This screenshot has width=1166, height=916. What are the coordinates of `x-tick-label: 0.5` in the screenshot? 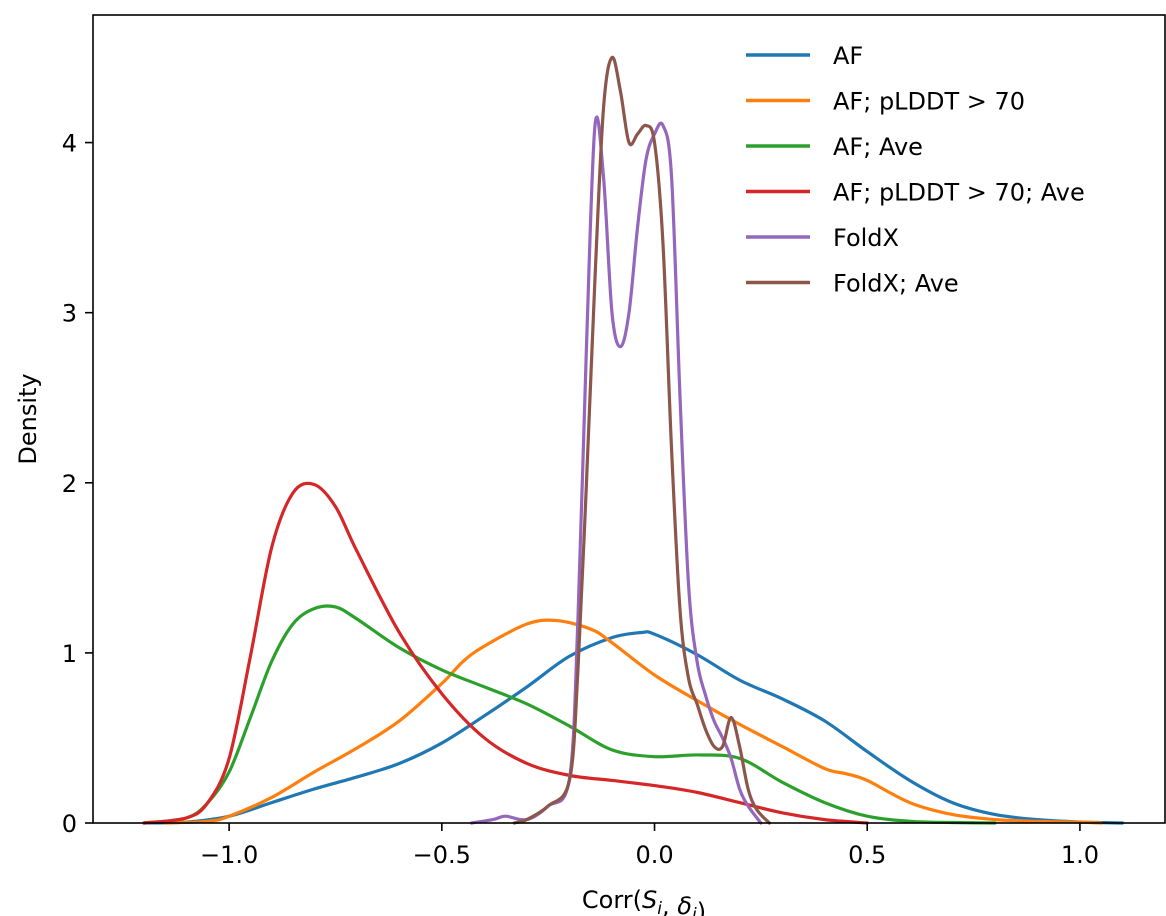 It's located at (867, 855).